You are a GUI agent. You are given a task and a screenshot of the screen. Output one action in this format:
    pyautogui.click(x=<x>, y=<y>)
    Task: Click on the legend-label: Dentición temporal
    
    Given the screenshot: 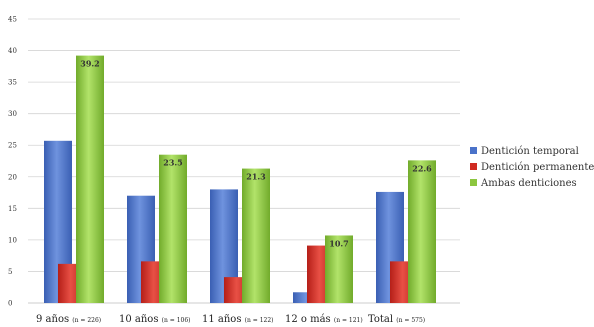 What is the action you would take?
    pyautogui.click(x=530, y=151)
    